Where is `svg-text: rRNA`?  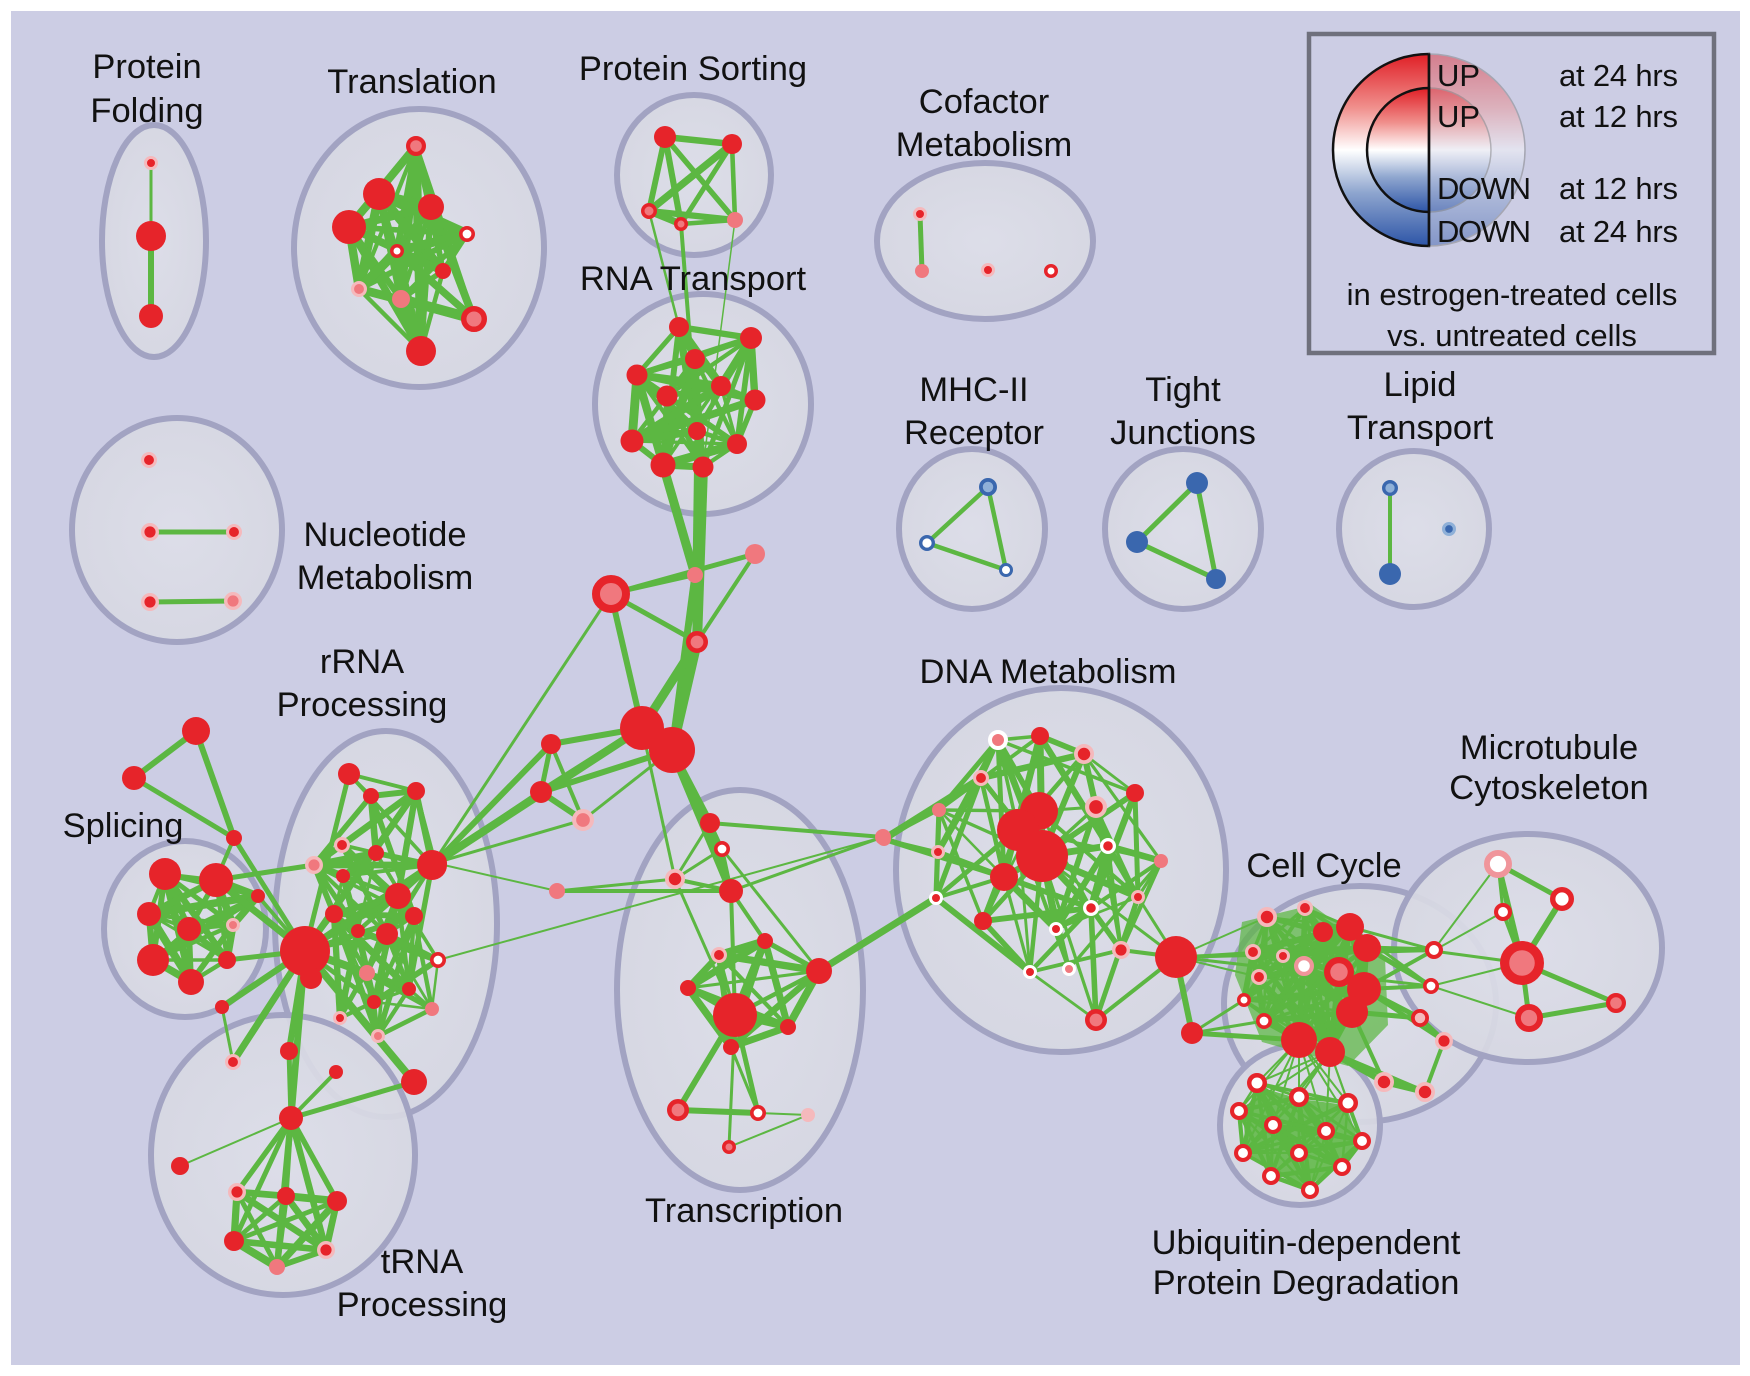 svg-text: rRNA is located at coordinates (362, 662).